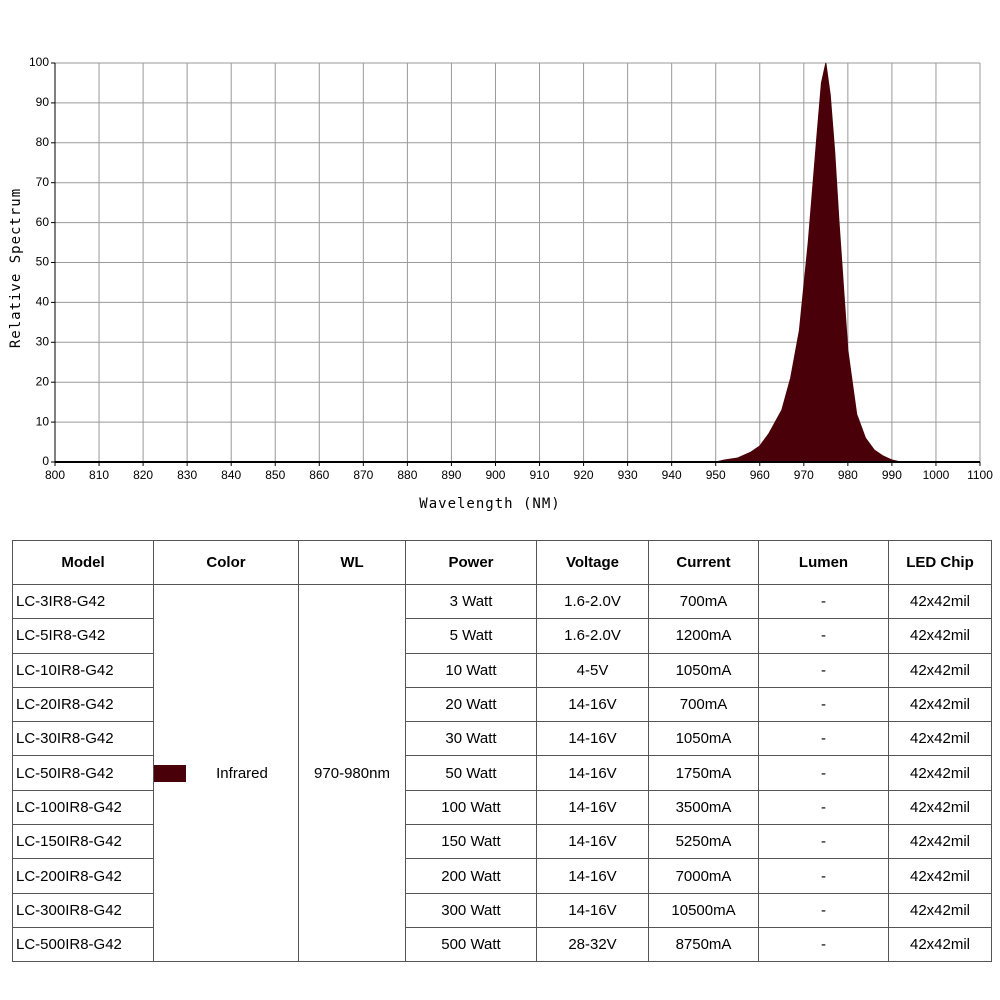 This screenshot has height=1000, width=1000. I want to click on model-cell: LC-150IR8-G42, so click(83, 842).